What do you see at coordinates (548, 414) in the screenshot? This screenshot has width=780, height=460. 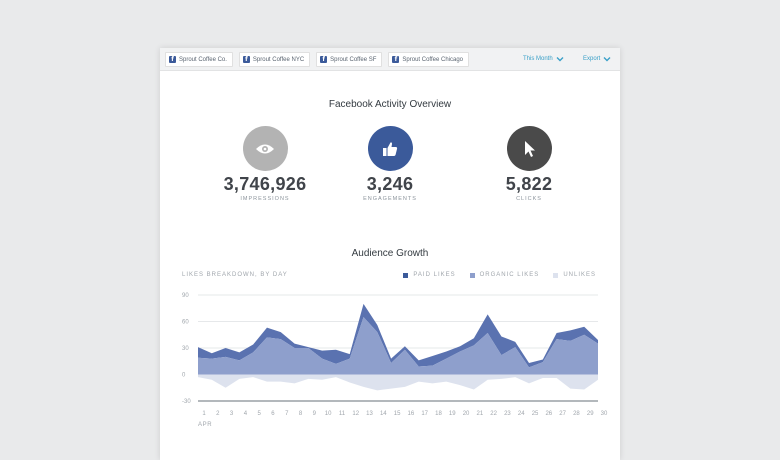 I see `x-tick-label: 26` at bounding box center [548, 414].